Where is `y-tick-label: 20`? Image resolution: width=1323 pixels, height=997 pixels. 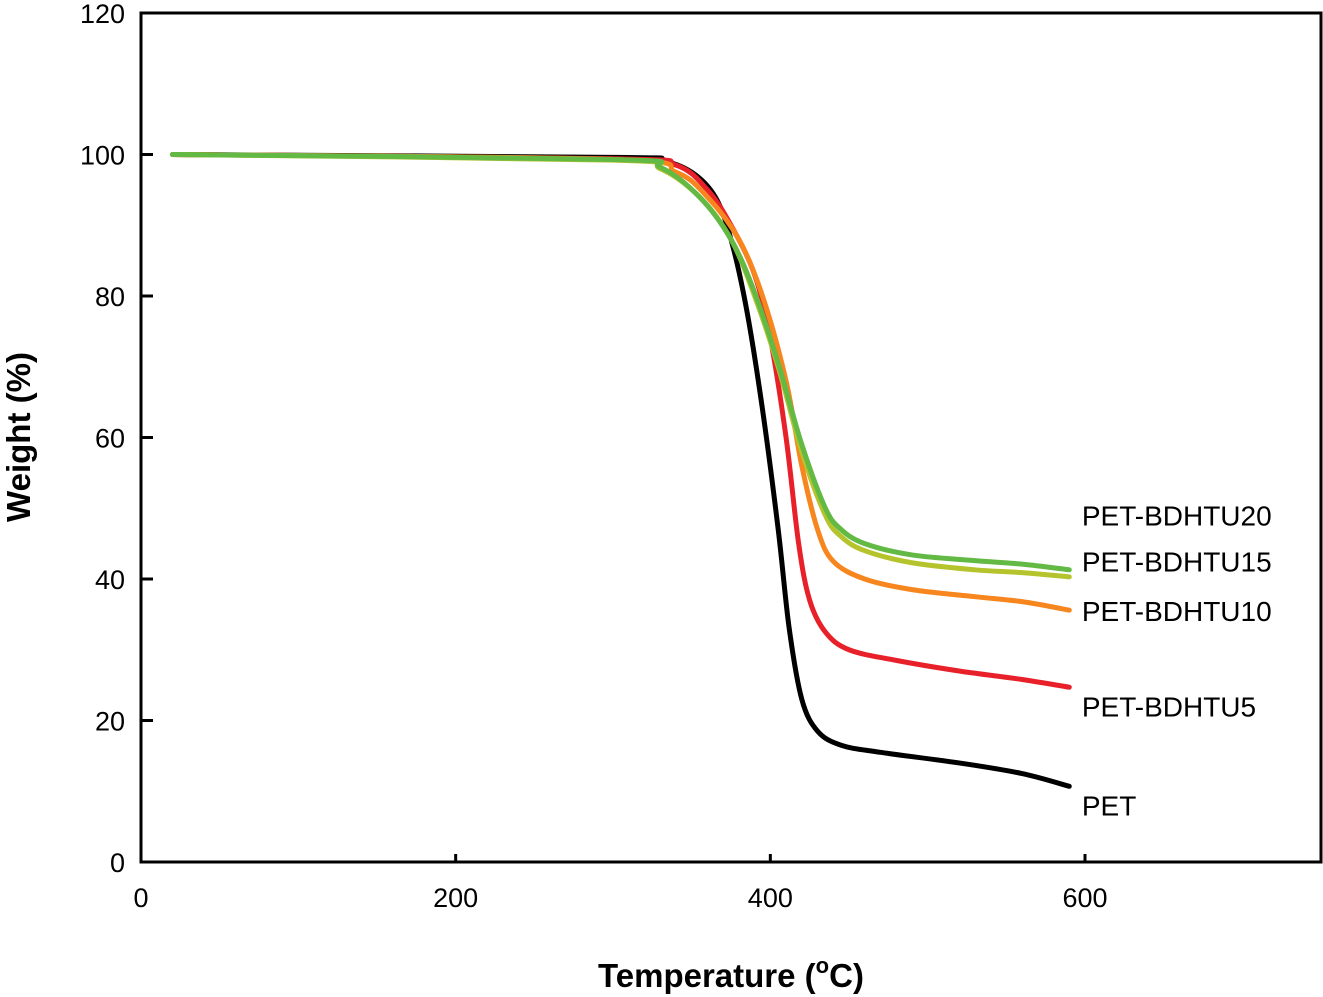 y-tick-label: 20 is located at coordinates (110, 722).